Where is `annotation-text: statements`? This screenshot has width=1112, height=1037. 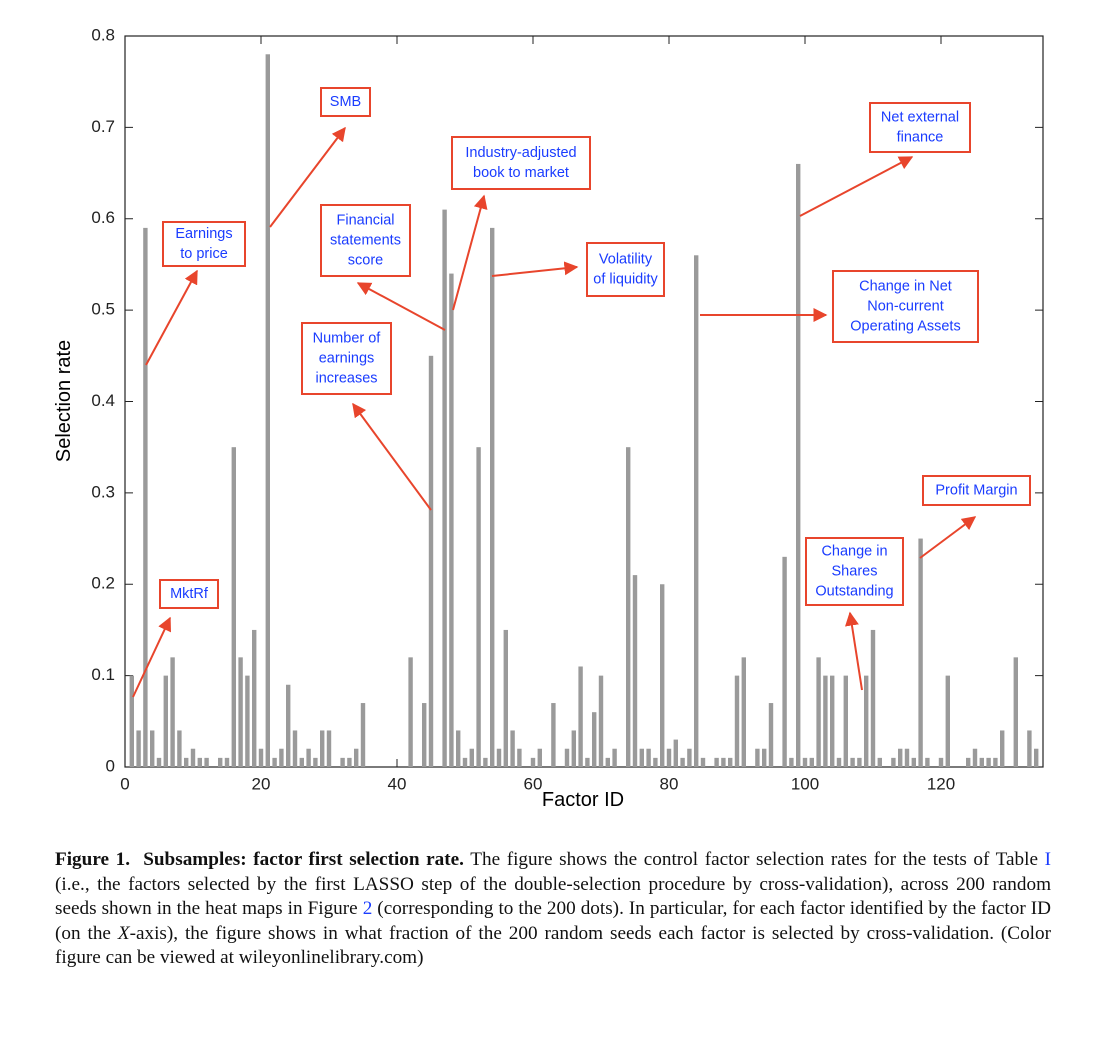 annotation-text: statements is located at coordinates (365, 240).